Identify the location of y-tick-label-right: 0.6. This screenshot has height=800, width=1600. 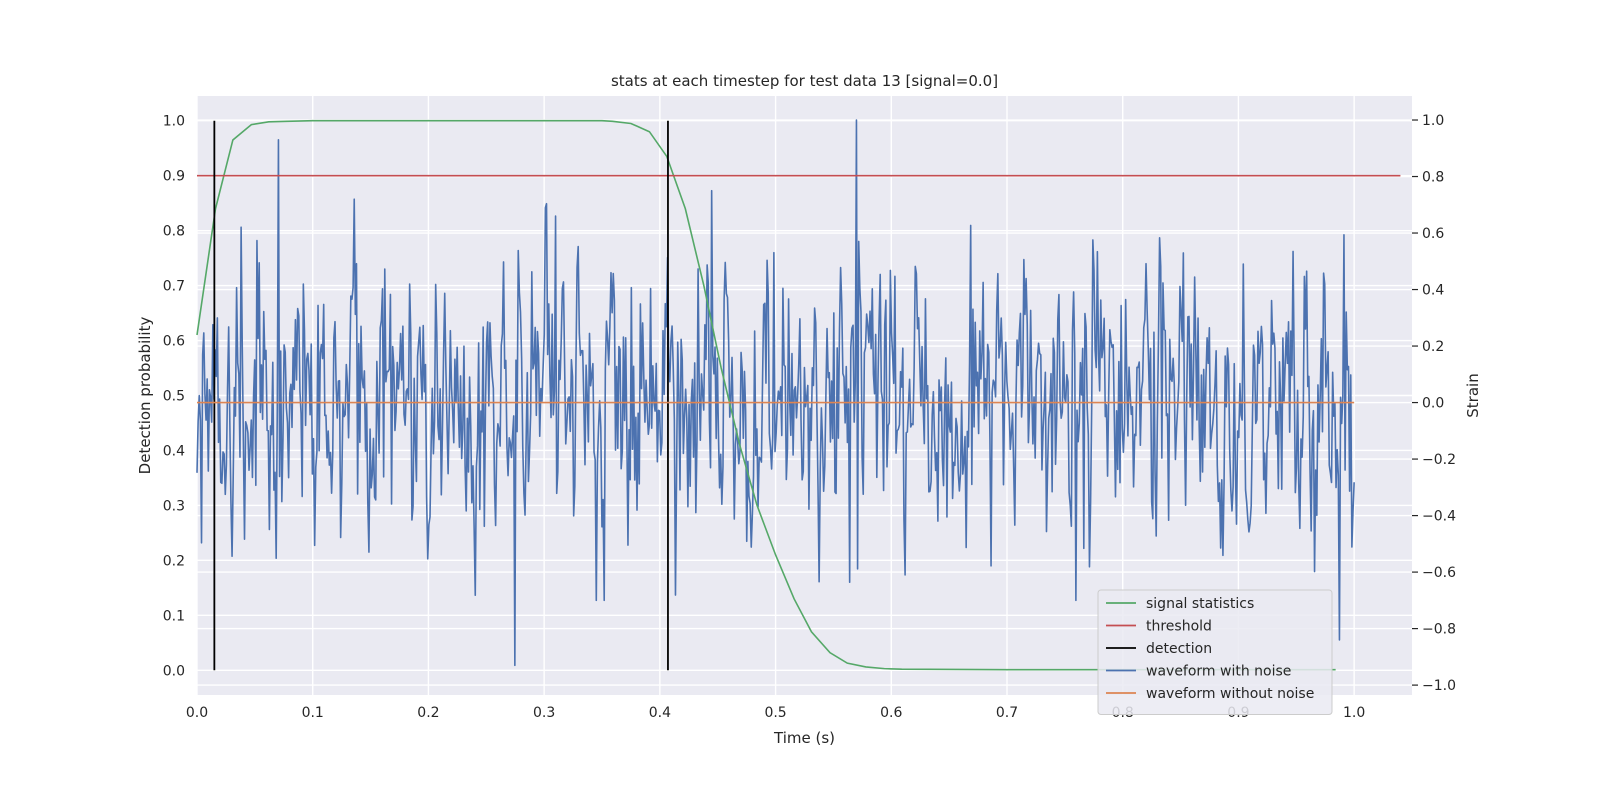
(1433, 234).